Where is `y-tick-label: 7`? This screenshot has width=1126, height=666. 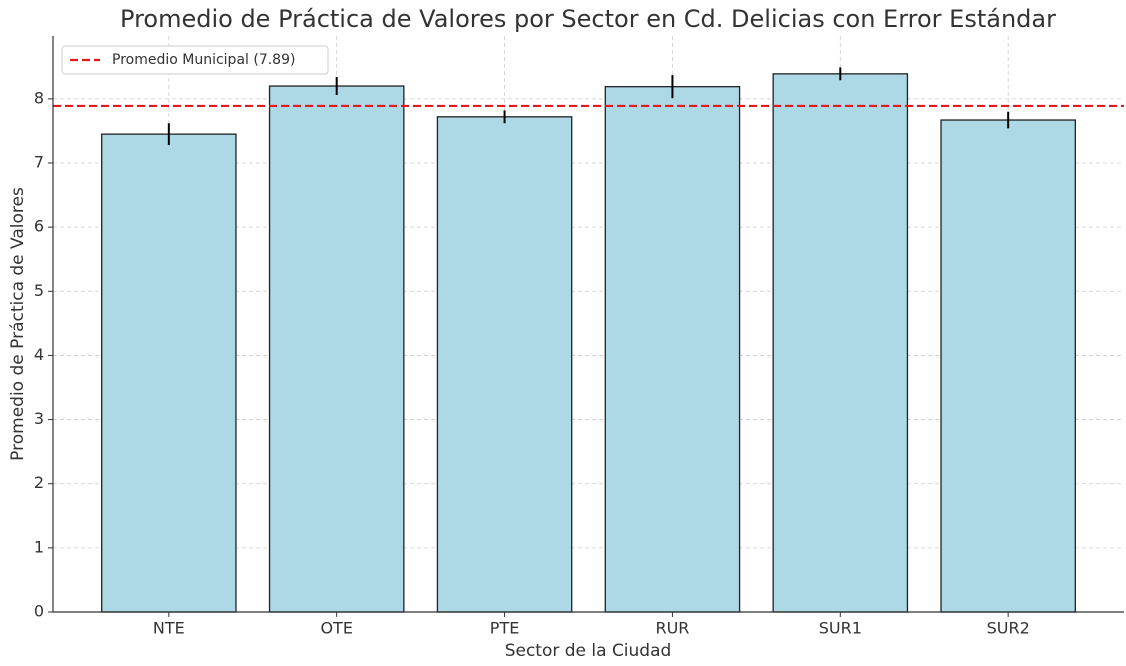 y-tick-label: 7 is located at coordinates (39, 162).